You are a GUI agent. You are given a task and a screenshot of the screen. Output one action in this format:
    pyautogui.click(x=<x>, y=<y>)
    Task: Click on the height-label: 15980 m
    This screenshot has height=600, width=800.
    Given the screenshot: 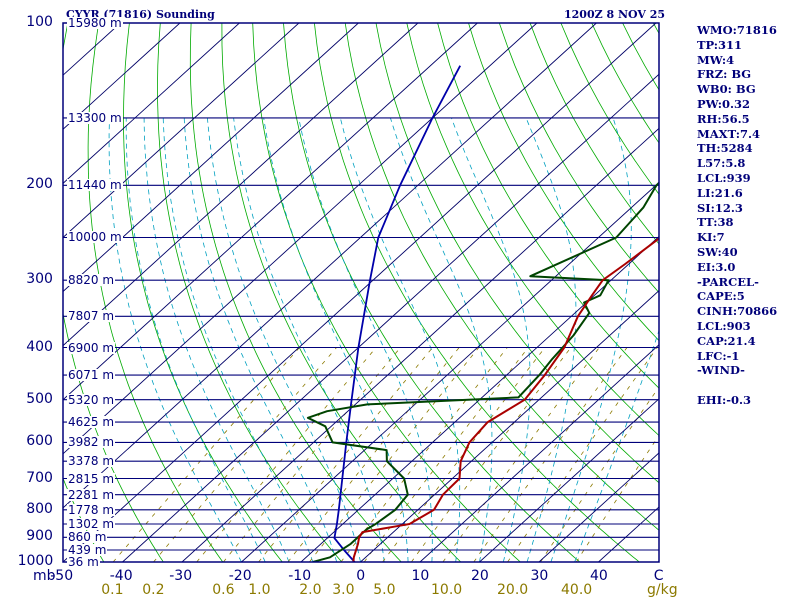 What is the action you would take?
    pyautogui.click(x=95, y=23)
    